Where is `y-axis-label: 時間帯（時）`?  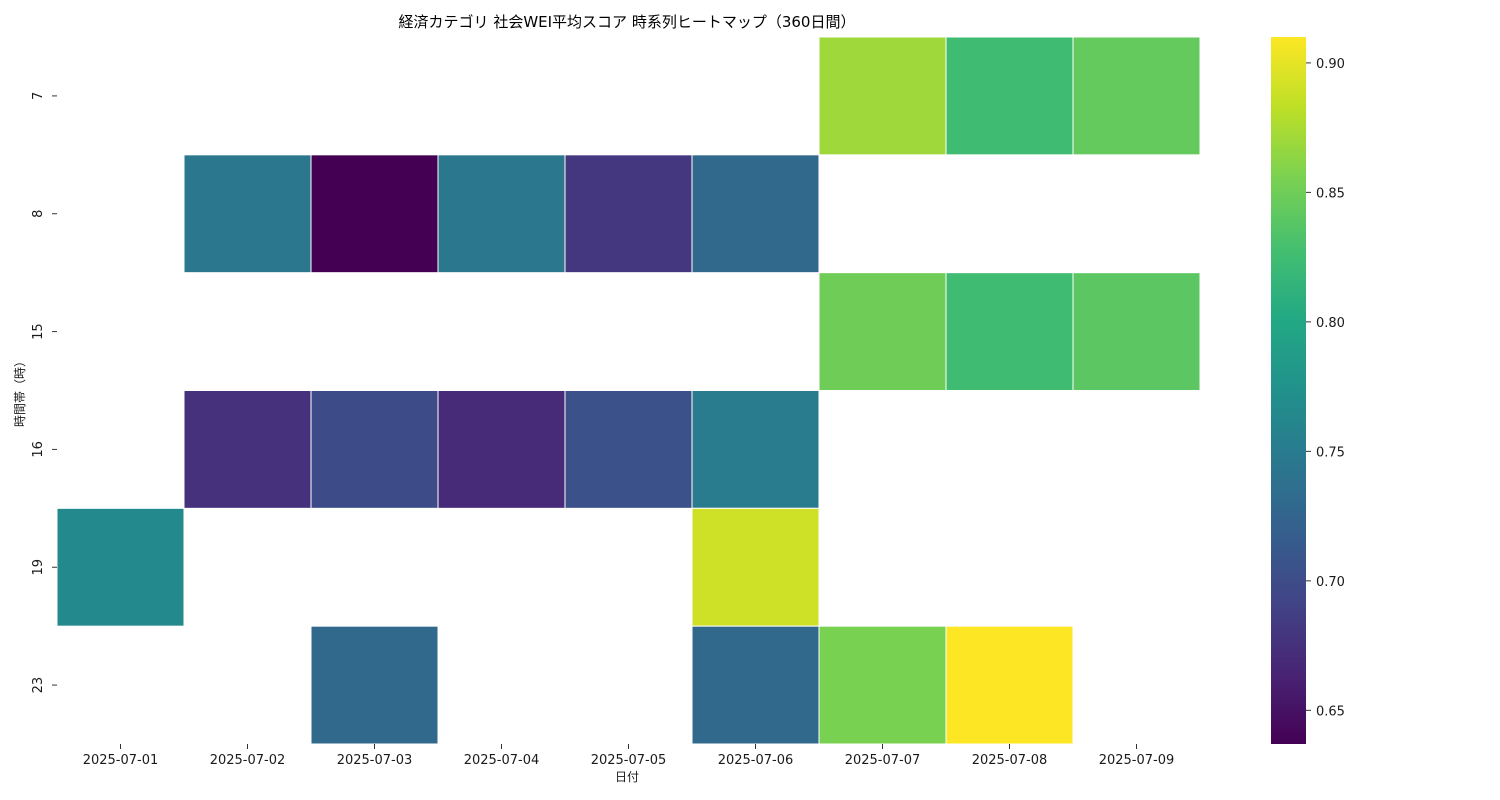 y-axis-label: 時間帯（時） is located at coordinates (20, 391).